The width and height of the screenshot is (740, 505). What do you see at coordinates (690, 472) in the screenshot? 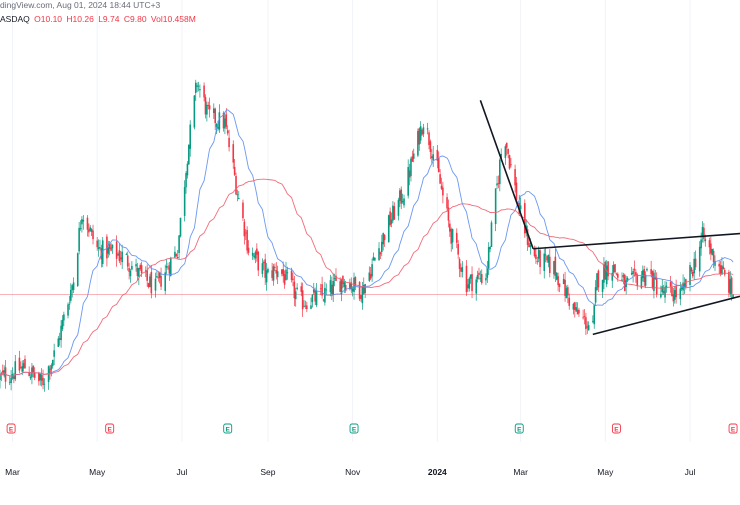
I see `x-tick-label: Jul` at bounding box center [690, 472].